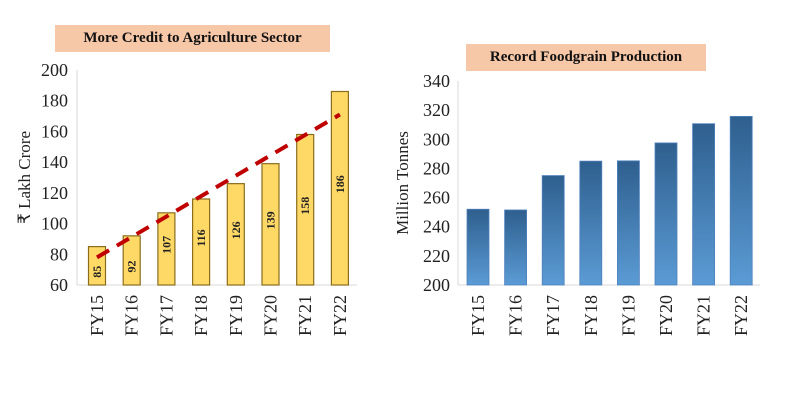 This screenshot has height=412, width=812. Describe the element at coordinates (54, 193) in the screenshot. I see `y-tick-label: 120` at that location.